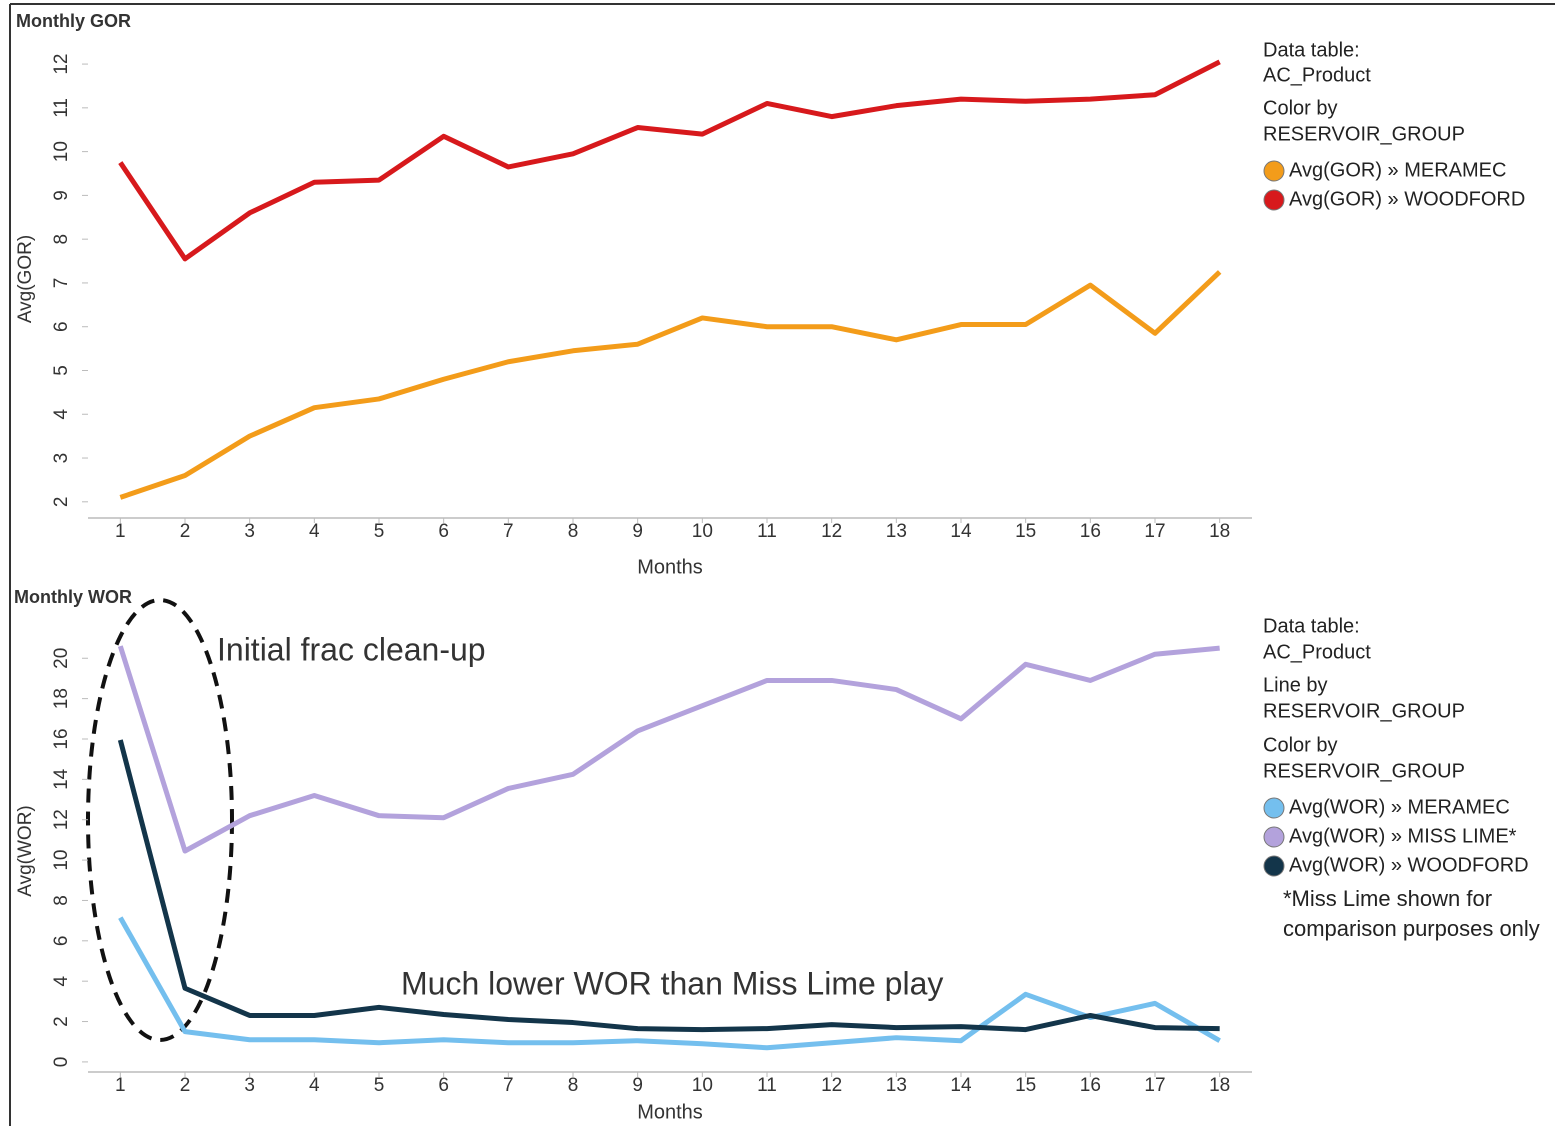 The height and width of the screenshot is (1126, 1555). Describe the element at coordinates (61, 370) in the screenshot. I see `y-tick-label: 5` at that location.